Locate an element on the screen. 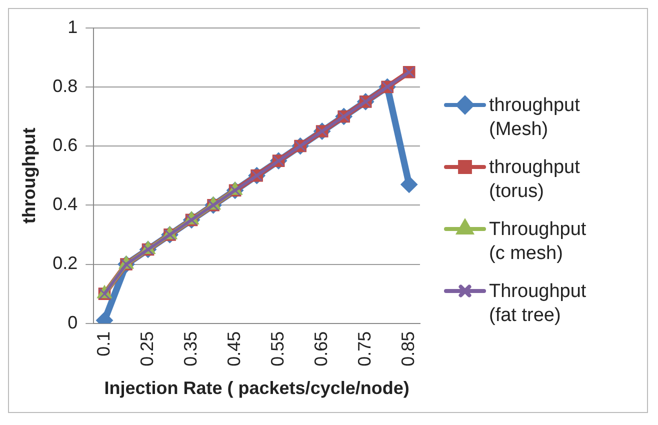  legend-label: throughput (torus) is located at coordinates (535, 180).